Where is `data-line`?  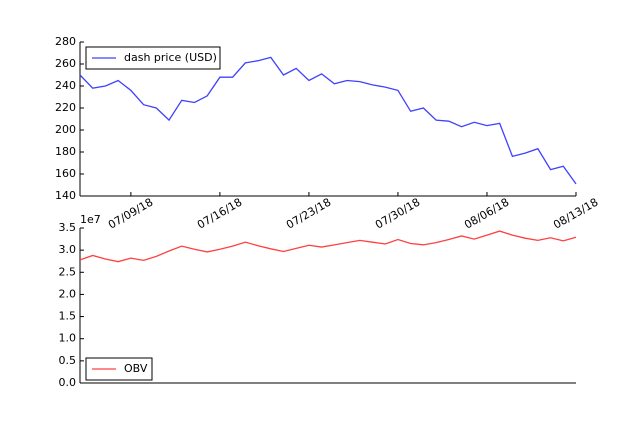 data-line is located at coordinates (328, 246).